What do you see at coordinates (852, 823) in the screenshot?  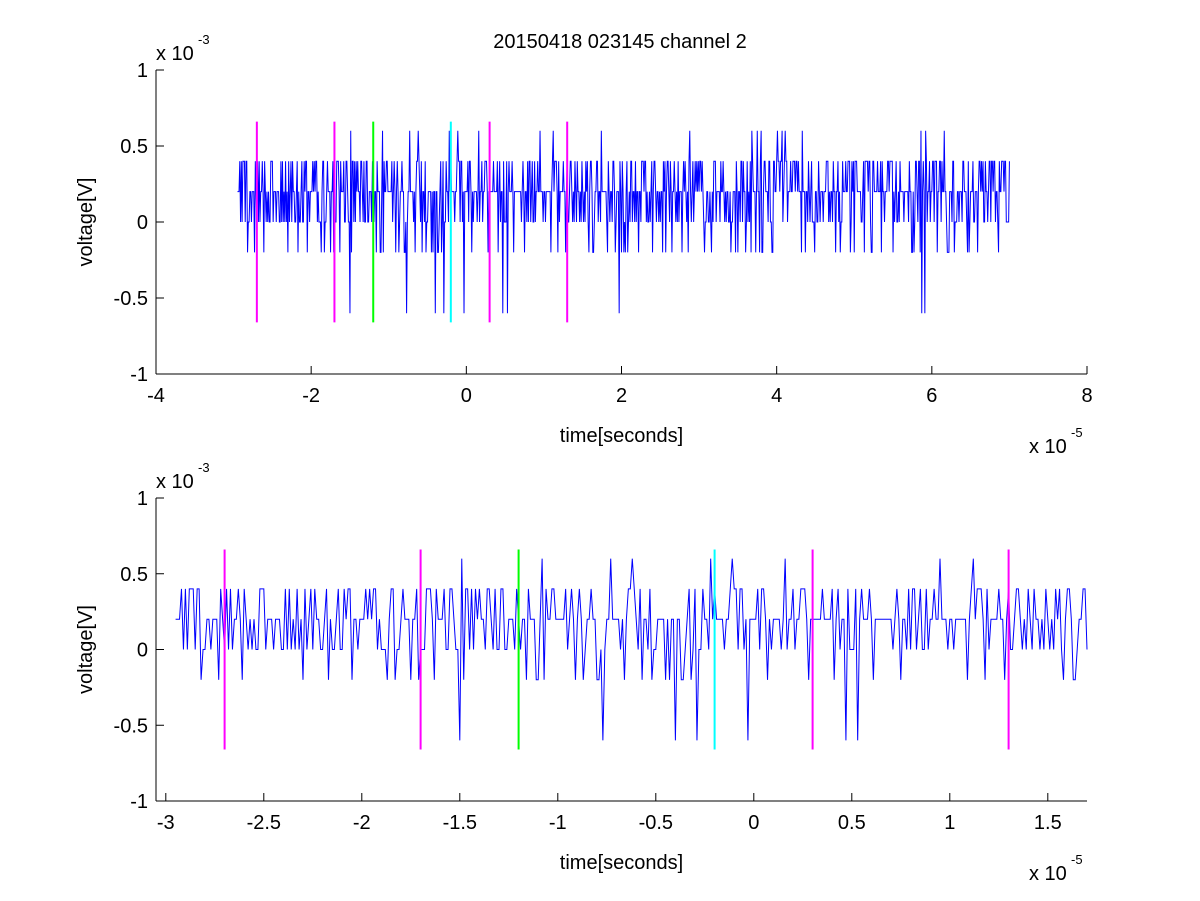 I see `x-tick-label: 0.5` at bounding box center [852, 823].